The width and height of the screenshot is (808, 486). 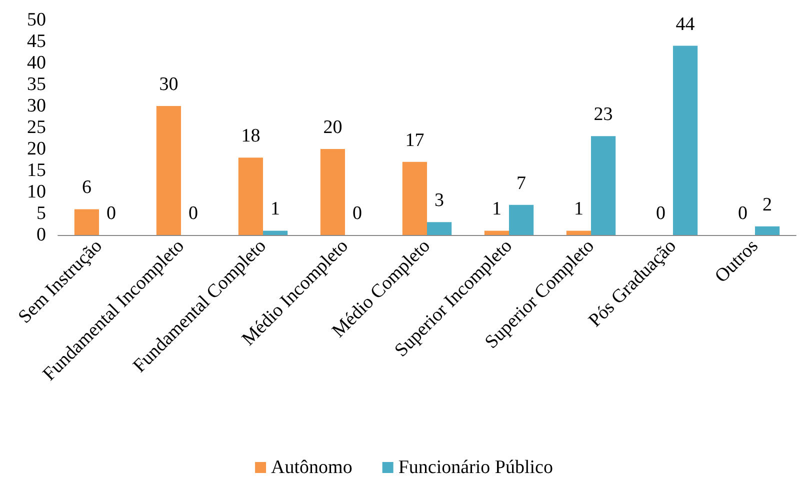 I want to click on legend-label: Autônomo, so click(x=311, y=467).